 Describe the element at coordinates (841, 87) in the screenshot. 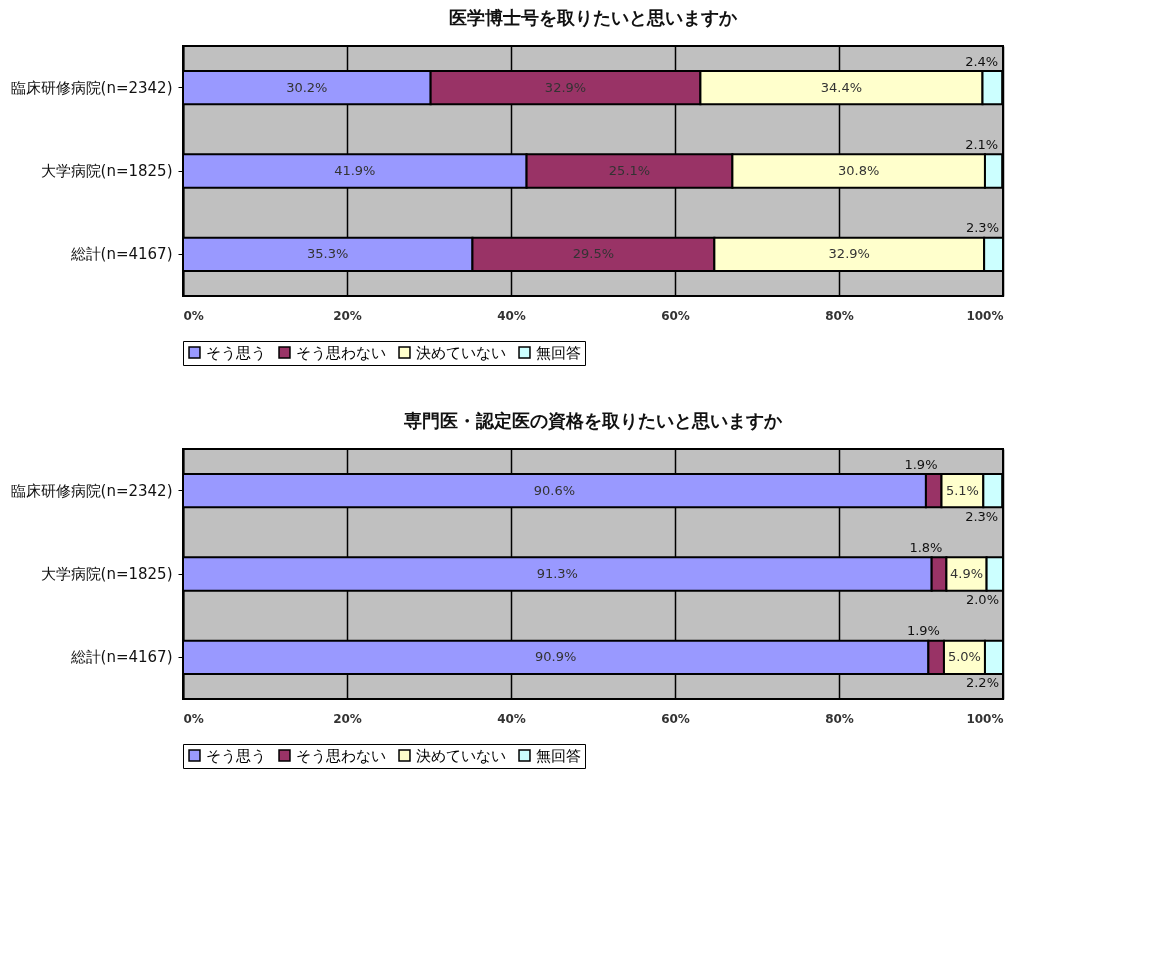

I see `data-label: 34.4%` at that location.